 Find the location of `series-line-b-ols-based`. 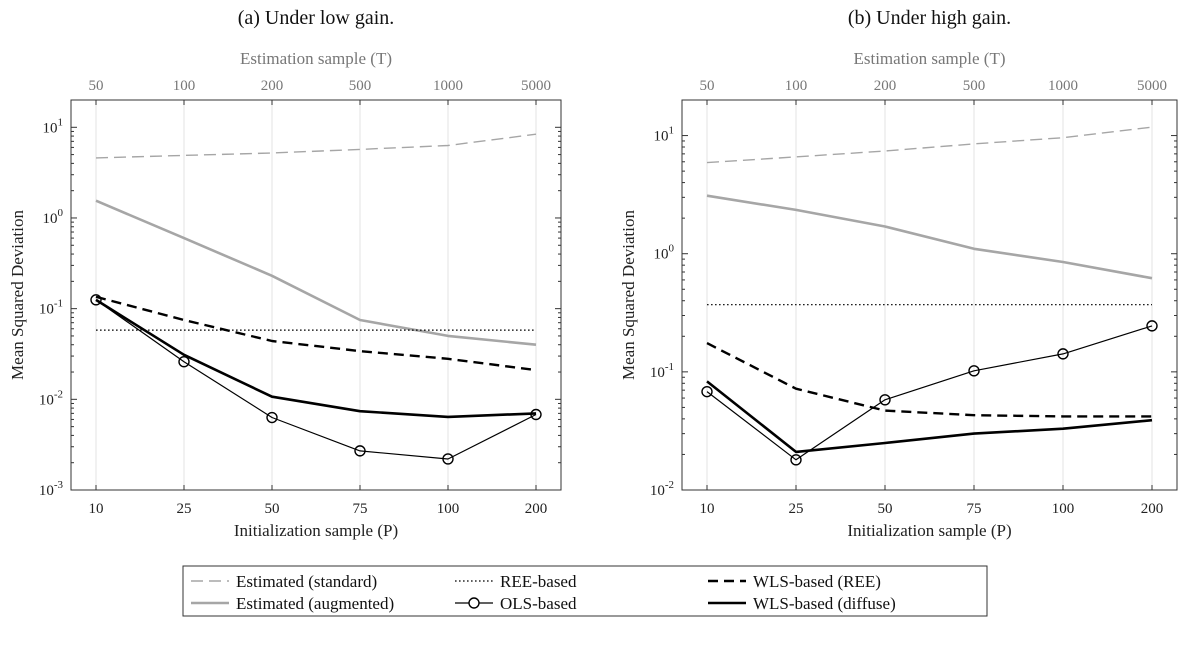

series-line-b-ols-based is located at coordinates (929, 393).